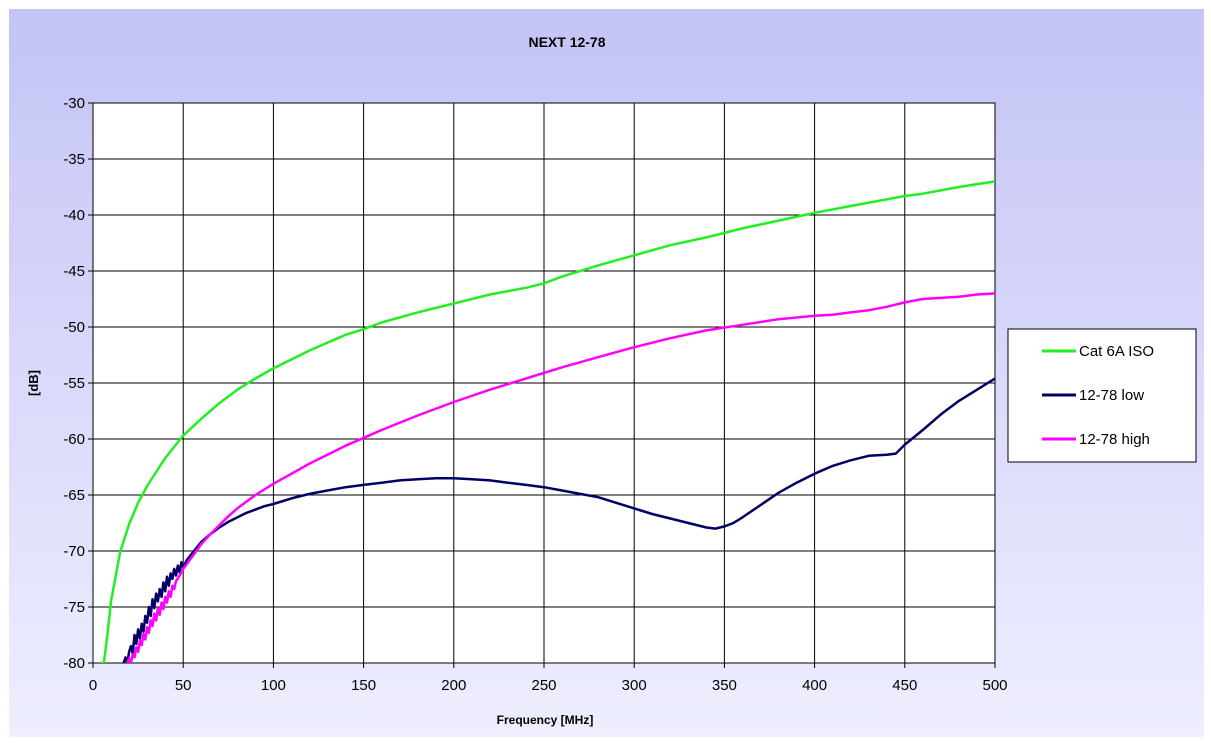  I want to click on x-tick-label: 250, so click(543, 685).